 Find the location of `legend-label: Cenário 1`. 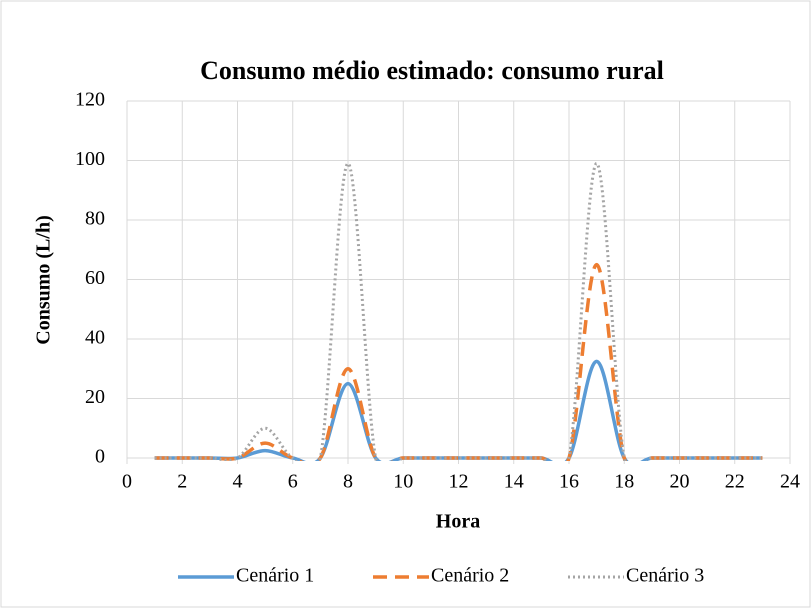

legend-label: Cenário 1 is located at coordinates (275, 576).